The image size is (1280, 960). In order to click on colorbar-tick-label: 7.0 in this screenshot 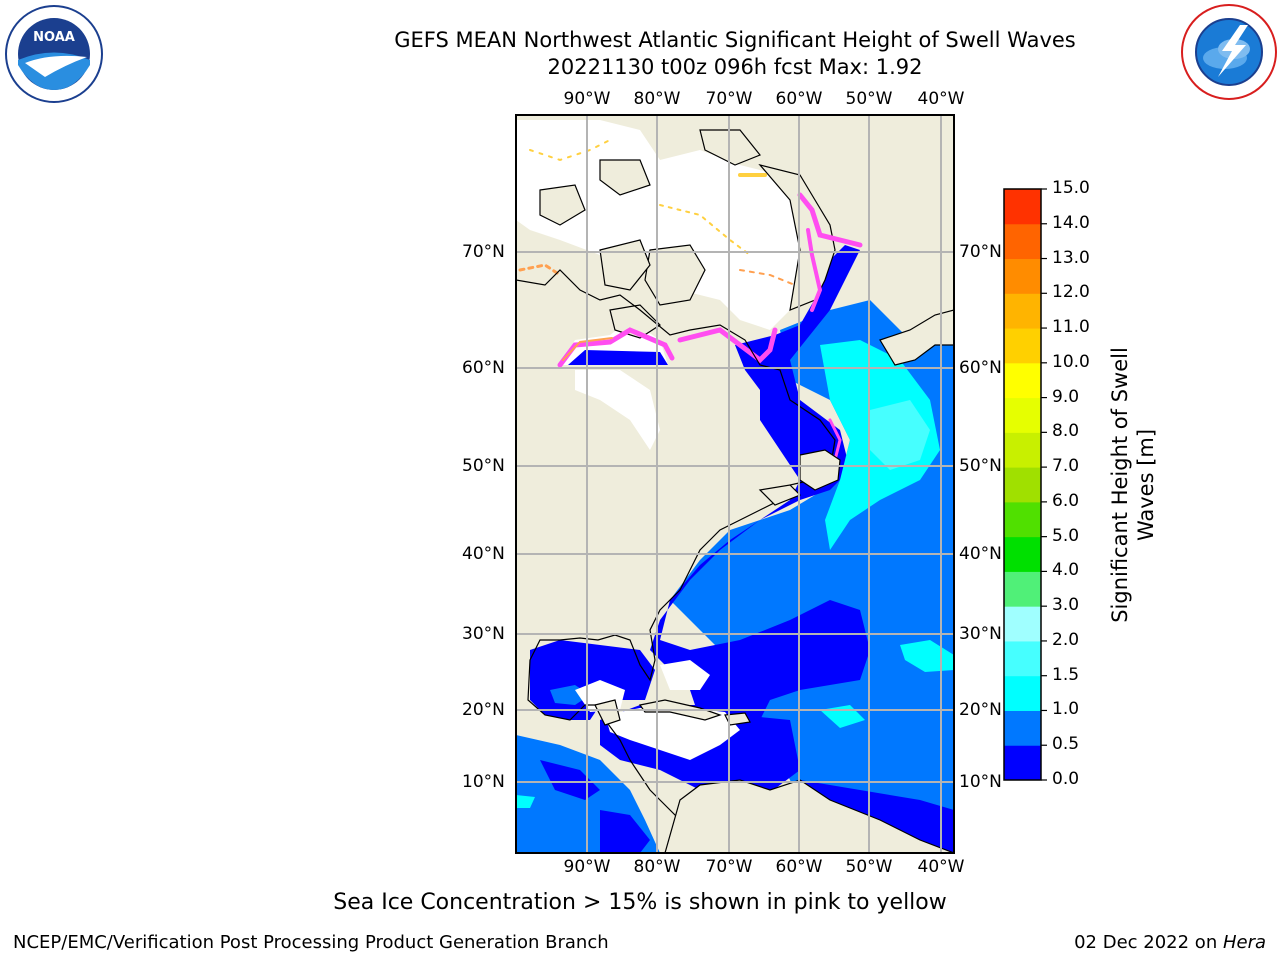, I will do `click(1066, 466)`.